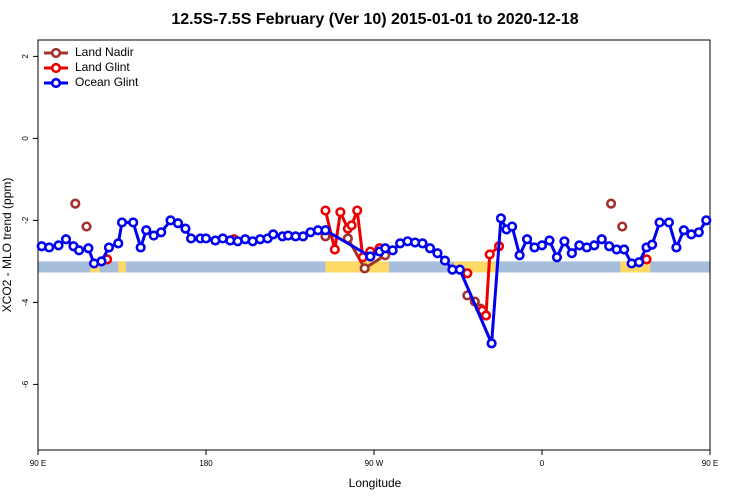 This screenshot has width=750, height=500. Describe the element at coordinates (25, 384) in the screenshot. I see `y-tick-label: -6` at that location.